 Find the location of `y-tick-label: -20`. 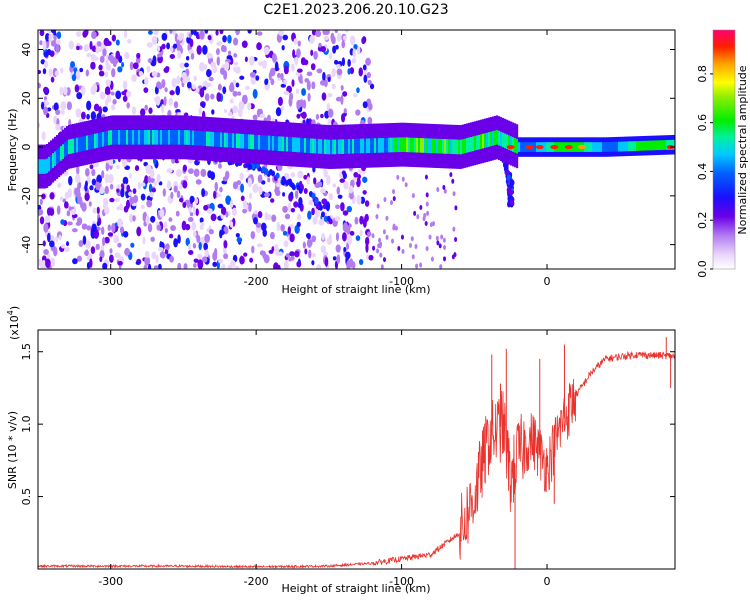

y-tick-label: -20 is located at coordinates (26, 196).